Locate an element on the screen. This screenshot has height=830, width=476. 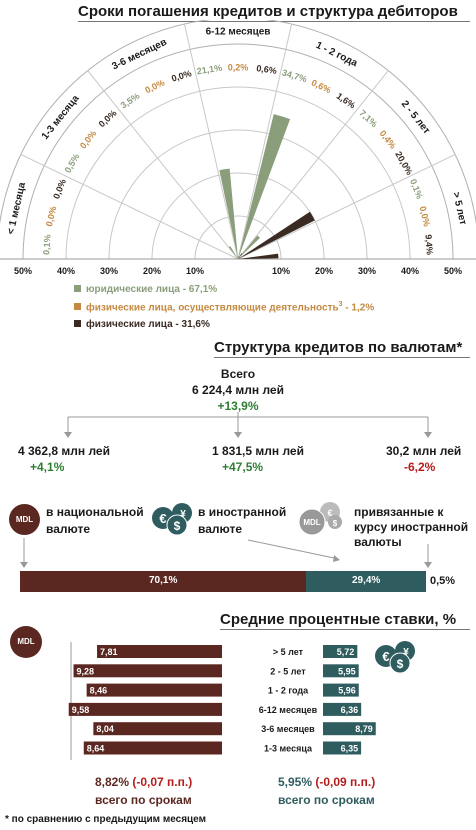
currency-title: Структура кредитов по валютам* is located at coordinates (338, 347).